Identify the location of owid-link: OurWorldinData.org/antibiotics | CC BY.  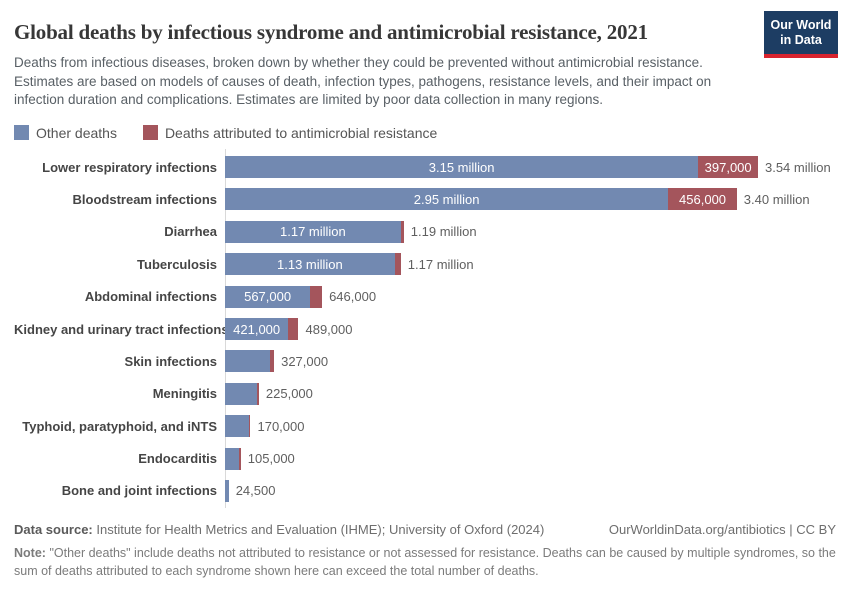
(722, 530).